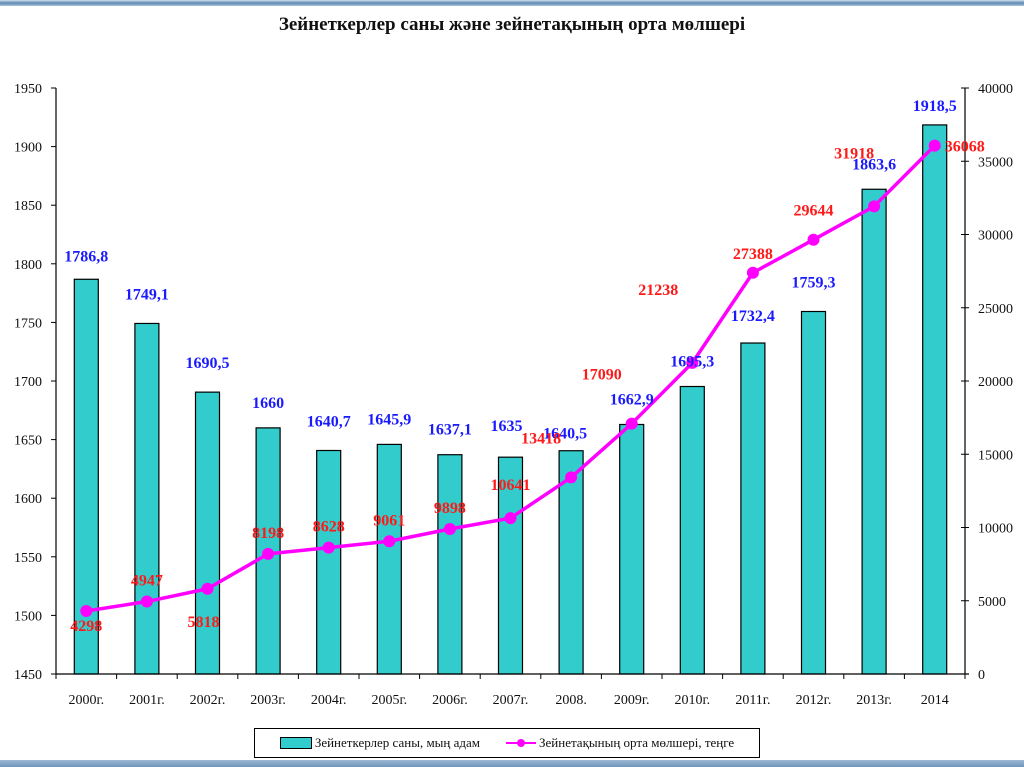 This screenshot has width=1024, height=767. I want to click on line-value-label: 27388, so click(753, 254).